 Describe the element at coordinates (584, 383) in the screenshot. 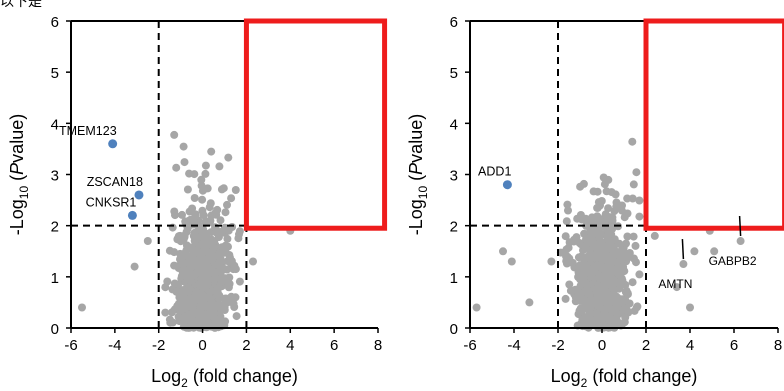

I see `x-axis-title-part: 2` at that location.